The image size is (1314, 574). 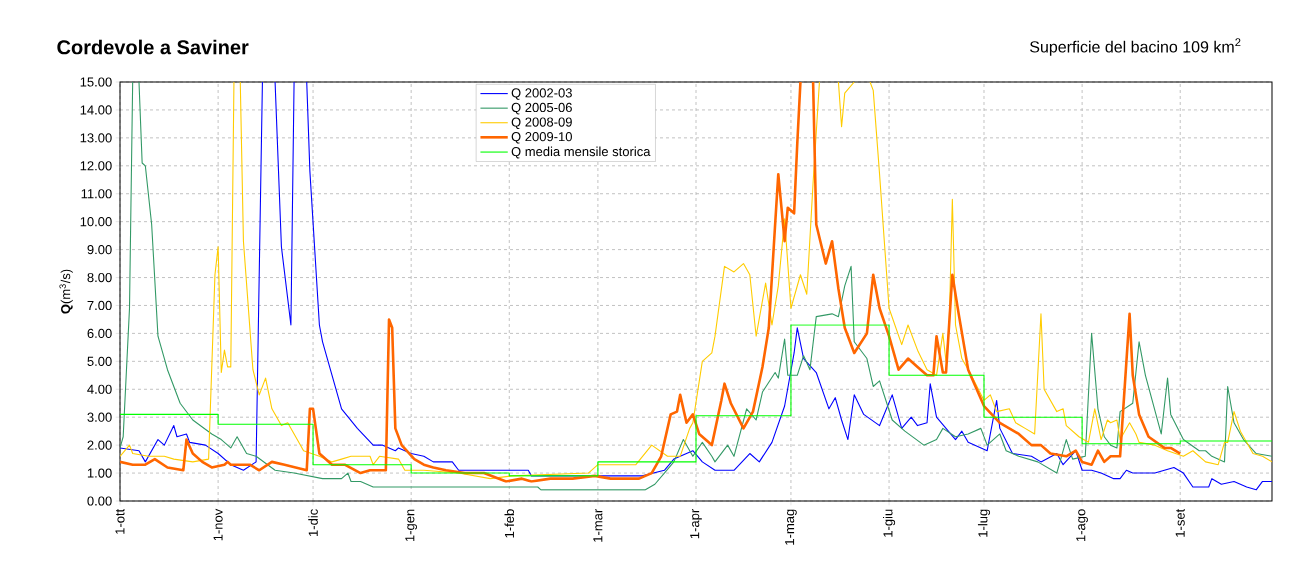 I want to click on x-tick-label: 1-mar, so click(x=598, y=525).